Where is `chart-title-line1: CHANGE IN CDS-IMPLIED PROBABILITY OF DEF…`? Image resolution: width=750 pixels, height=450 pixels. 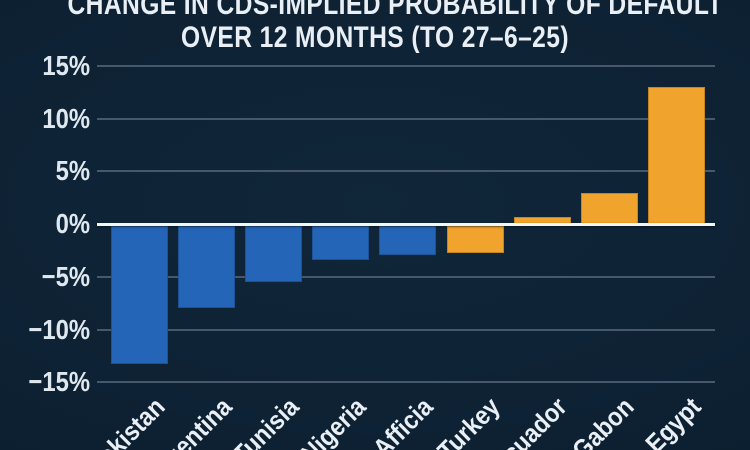 chart-title-line1: CHANGE IN CDS-IMPLIED PROBABILITY OF DEF… is located at coordinates (395, 10).